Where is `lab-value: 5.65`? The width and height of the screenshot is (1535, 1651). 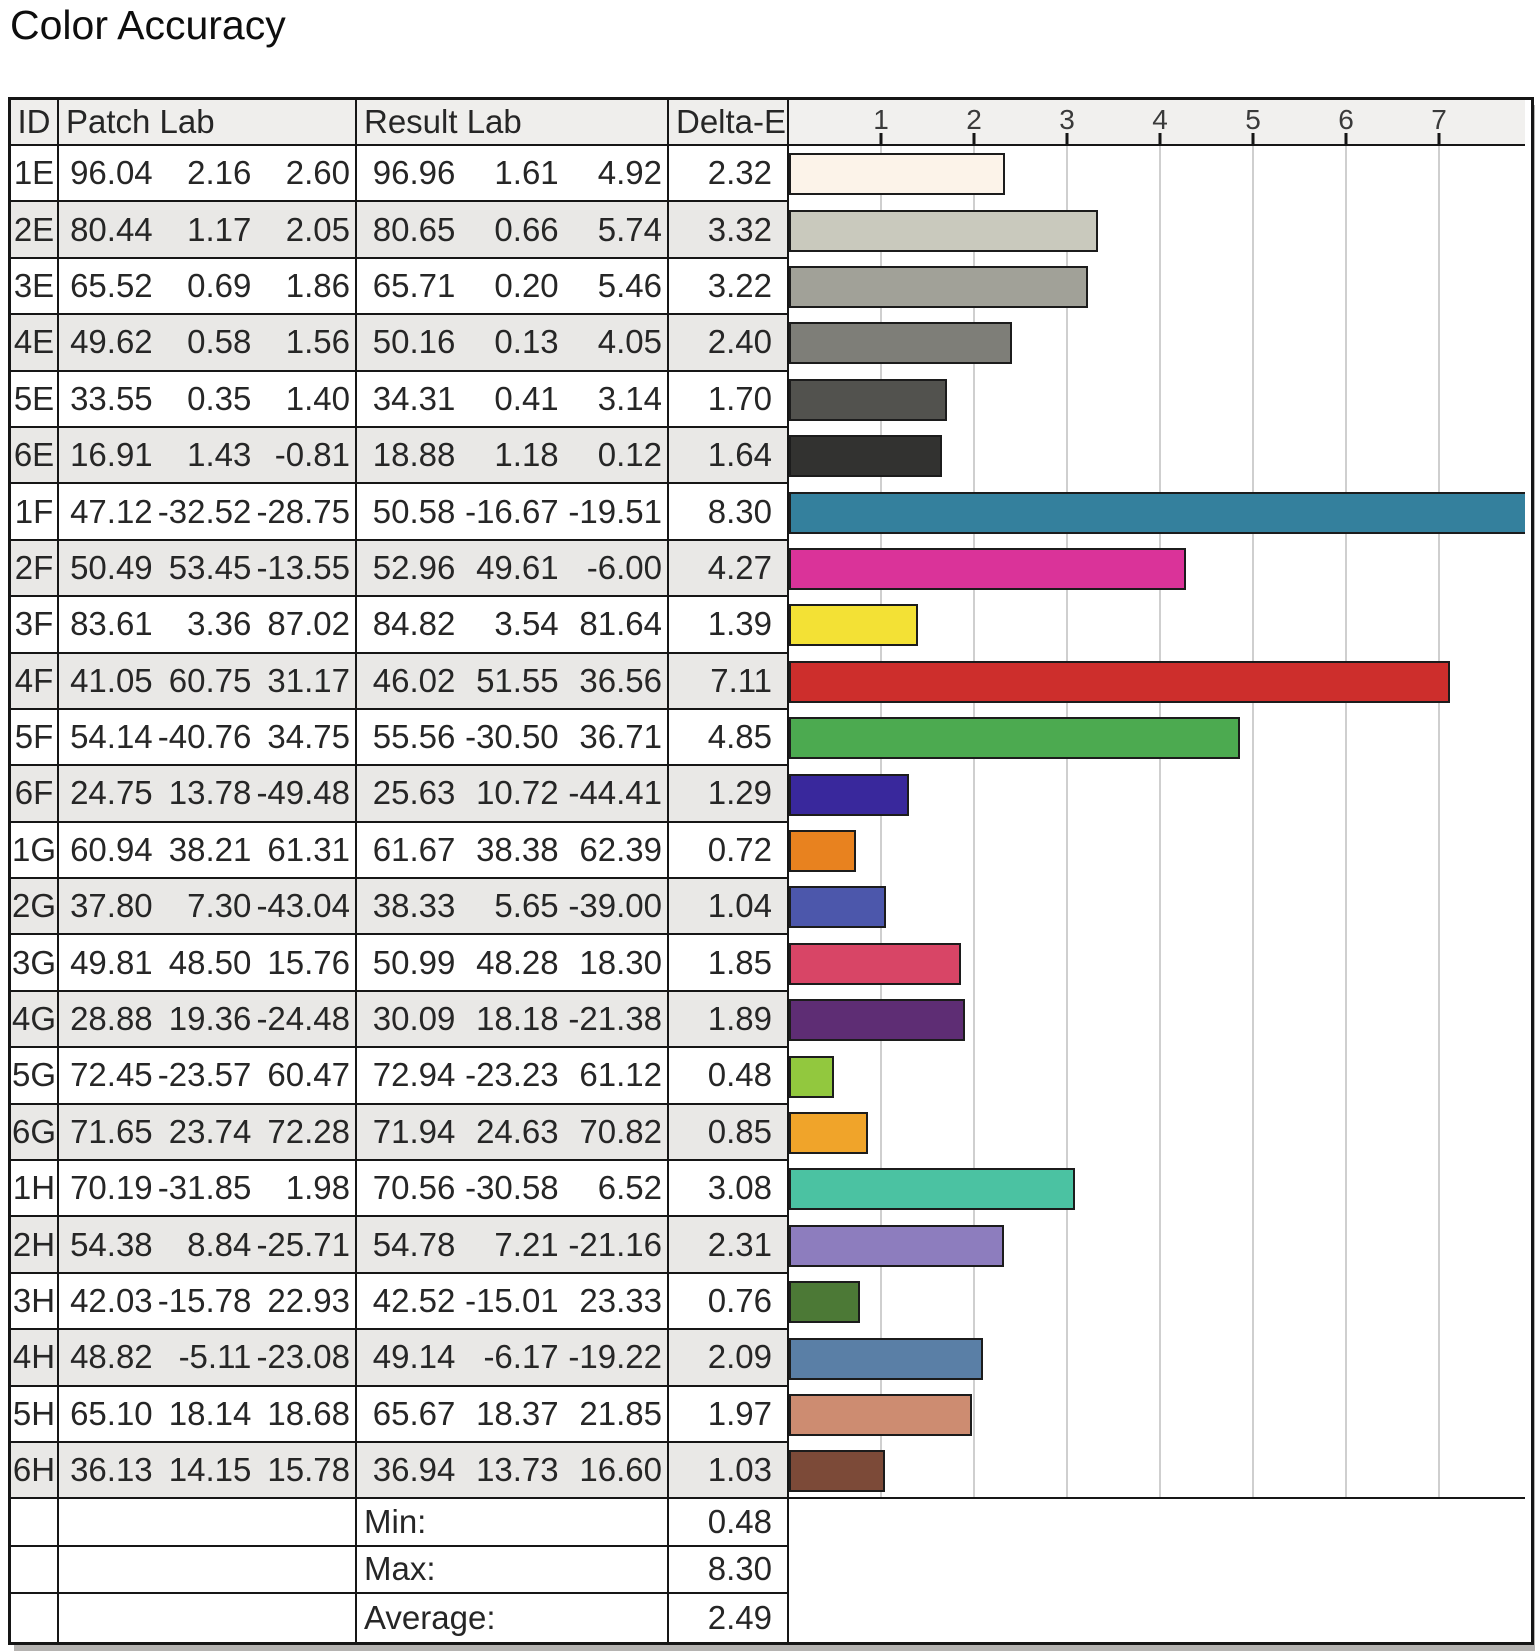 lab-value: 5.65 is located at coordinates (526, 906).